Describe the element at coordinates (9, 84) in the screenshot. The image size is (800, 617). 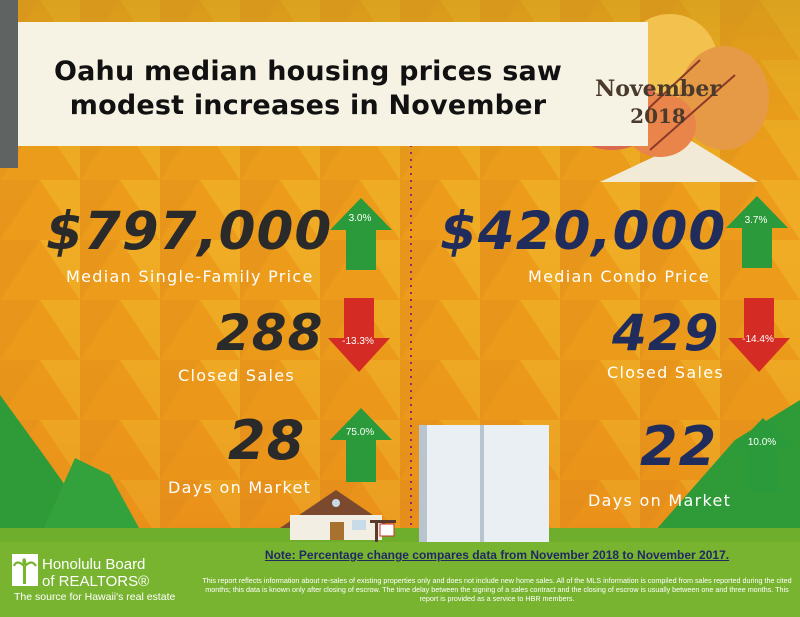
I see `title-card-side-band` at that location.